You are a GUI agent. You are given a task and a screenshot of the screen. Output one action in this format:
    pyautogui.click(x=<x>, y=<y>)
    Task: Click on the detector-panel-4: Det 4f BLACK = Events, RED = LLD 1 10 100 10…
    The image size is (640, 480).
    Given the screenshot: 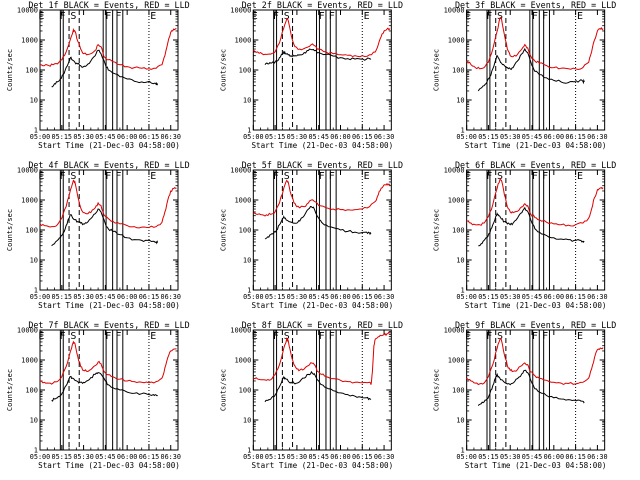 What is the action you would take?
    pyautogui.click(x=98, y=235)
    